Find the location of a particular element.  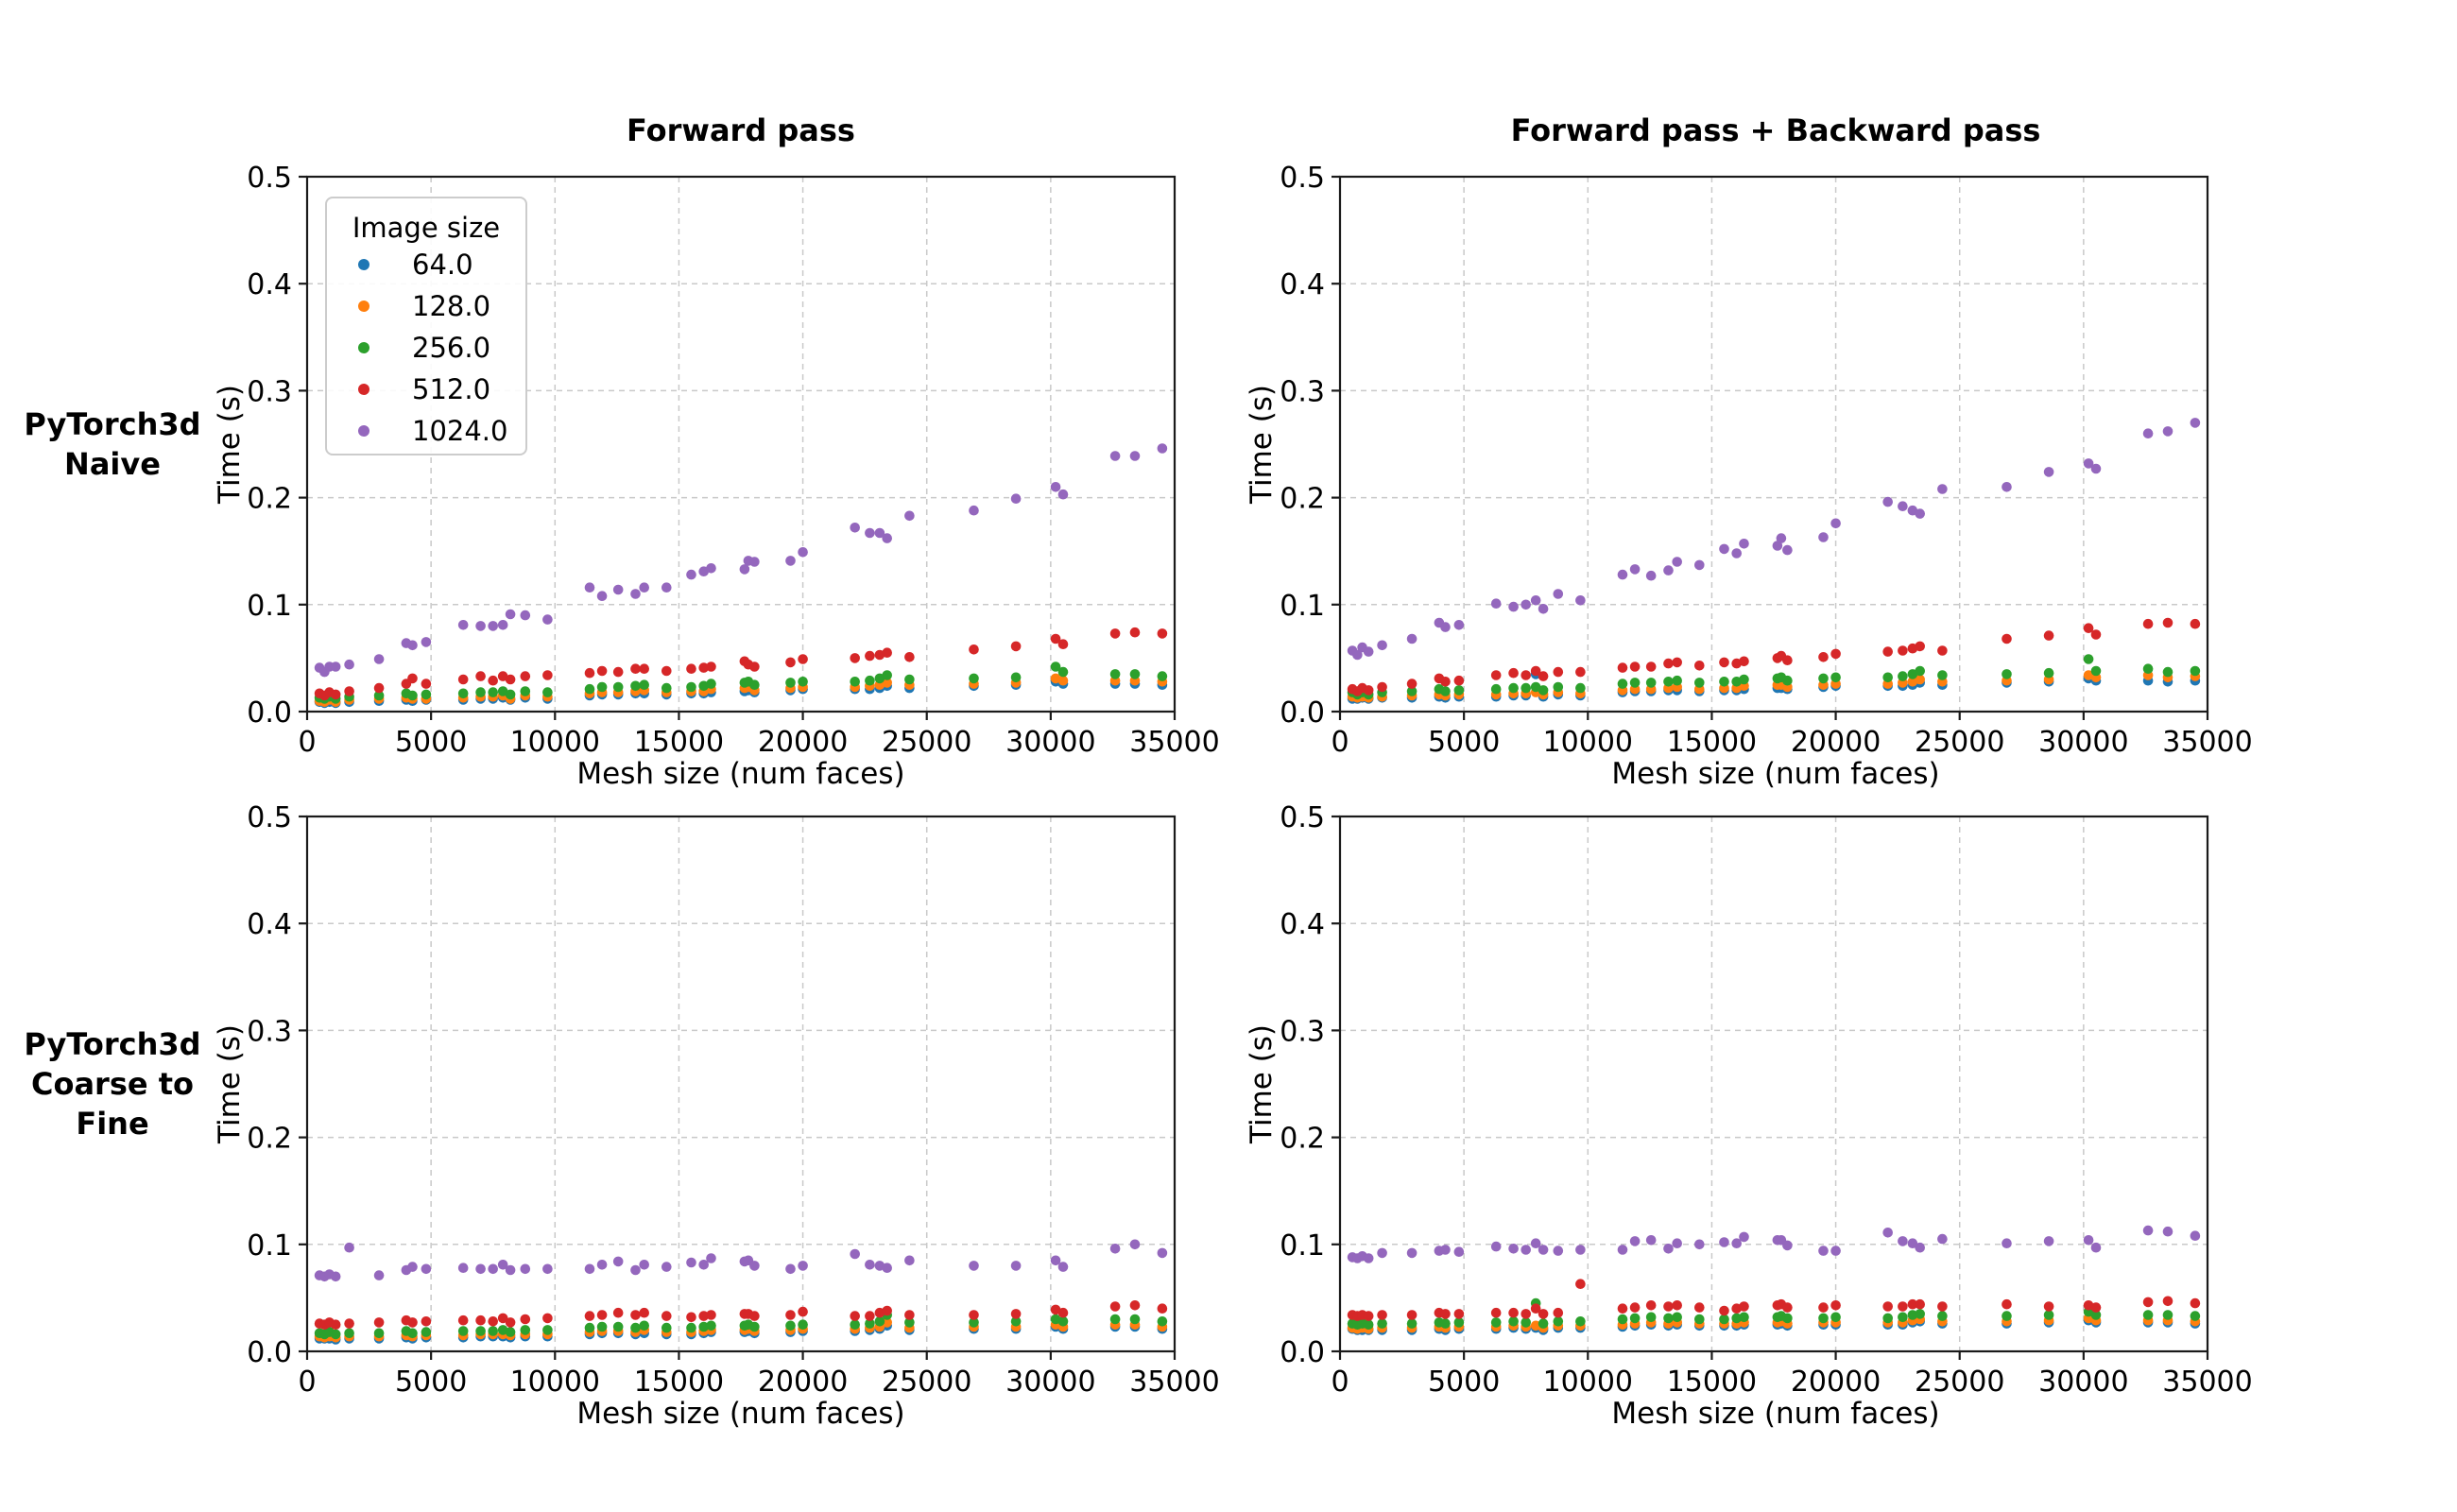

legend: Image size 64.0 128.0 256.0 512.0 1024.0 is located at coordinates (426, 326).